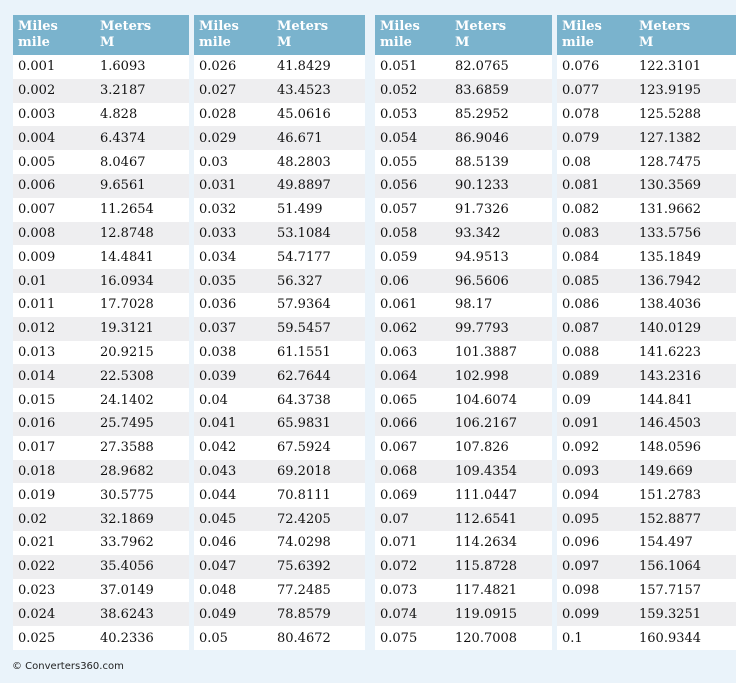  What do you see at coordinates (685, 281) in the screenshot?
I see `meters-cell: 136.7942` at bounding box center [685, 281].